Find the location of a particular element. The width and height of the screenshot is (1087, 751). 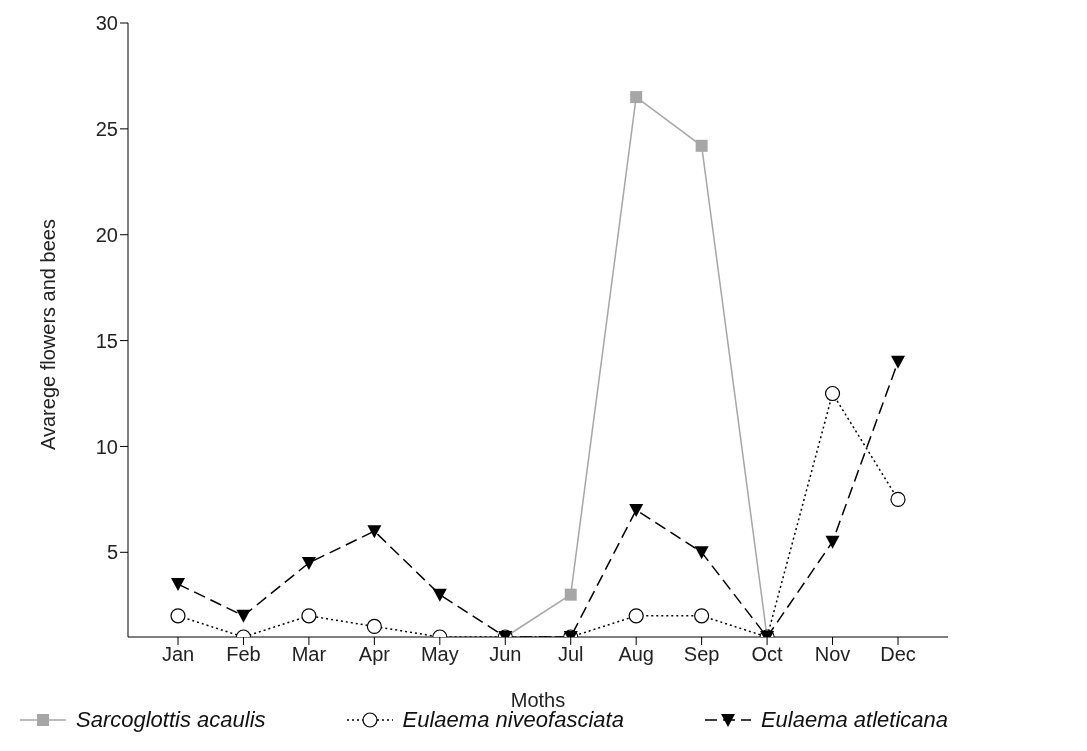

y-tick-label: 20 is located at coordinates (106, 234).